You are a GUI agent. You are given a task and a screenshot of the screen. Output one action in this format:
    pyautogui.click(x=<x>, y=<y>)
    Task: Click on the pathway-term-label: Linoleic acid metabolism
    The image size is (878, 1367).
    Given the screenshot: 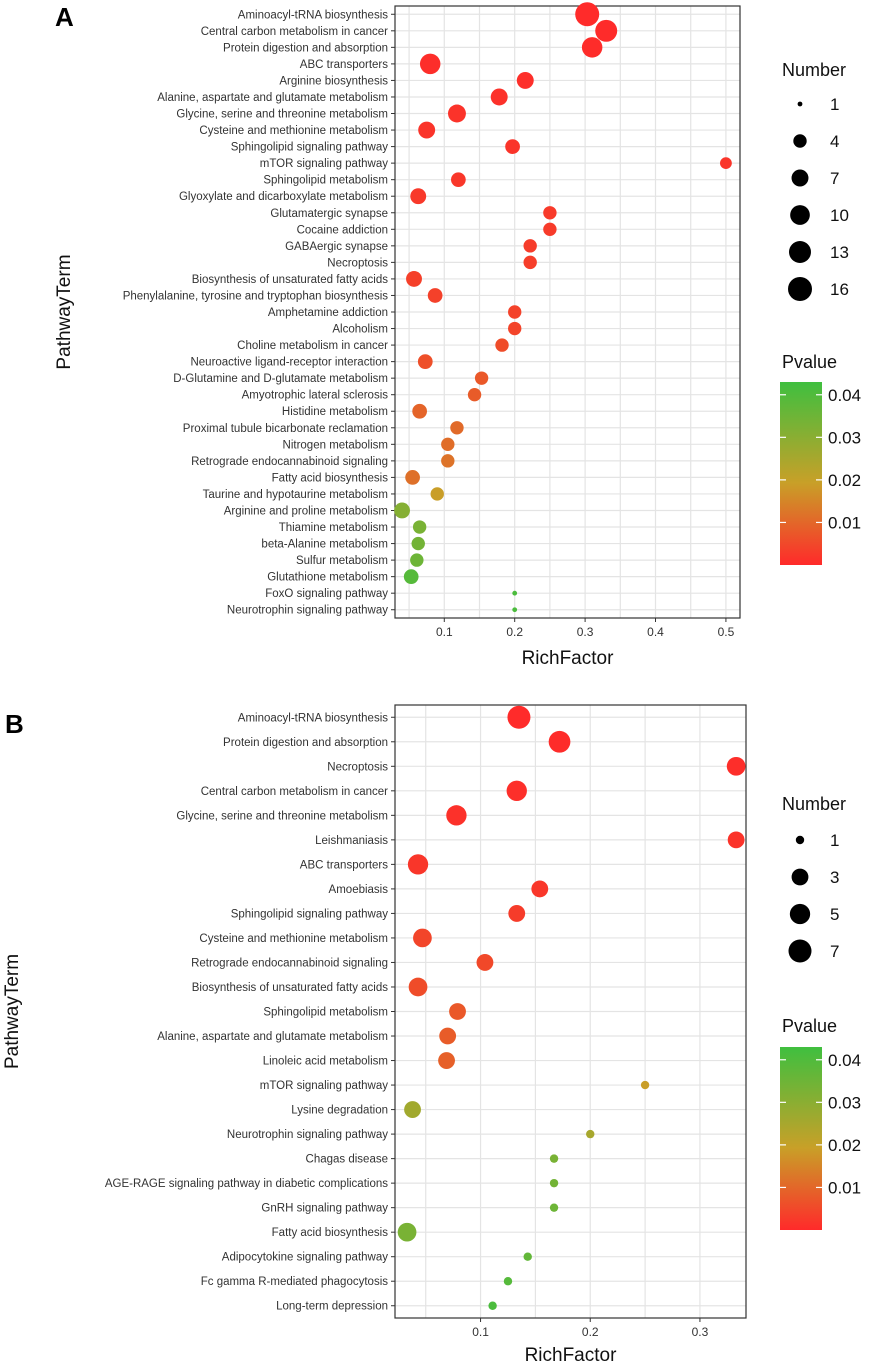 What is the action you would take?
    pyautogui.click(x=325, y=1062)
    